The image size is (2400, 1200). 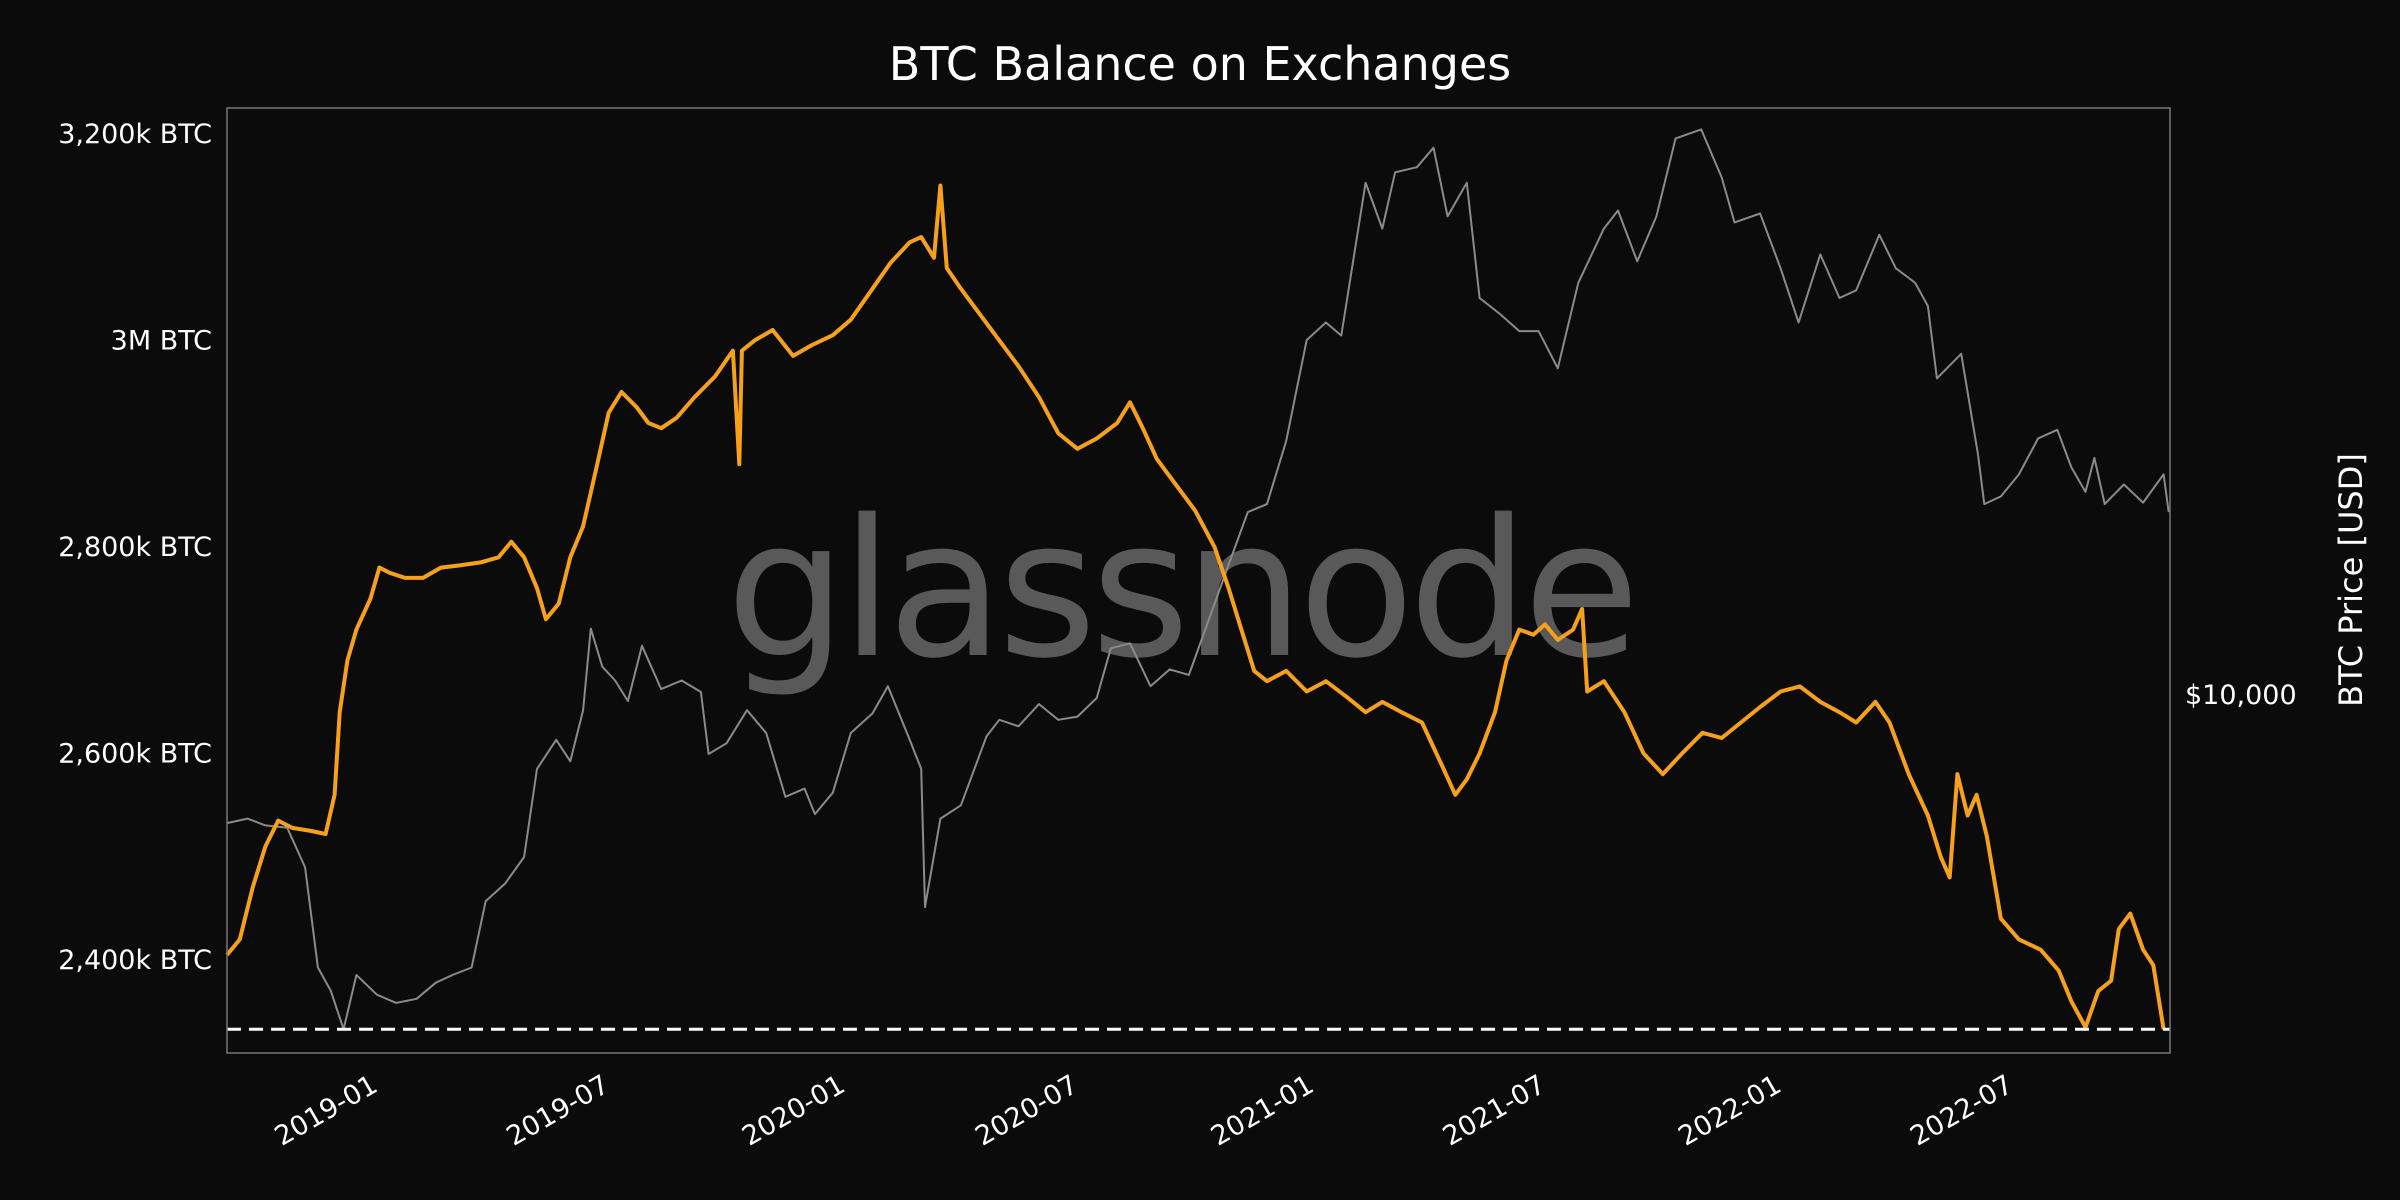 I want to click on y-left-tick-label: 2,600k BTC, so click(x=135, y=753).